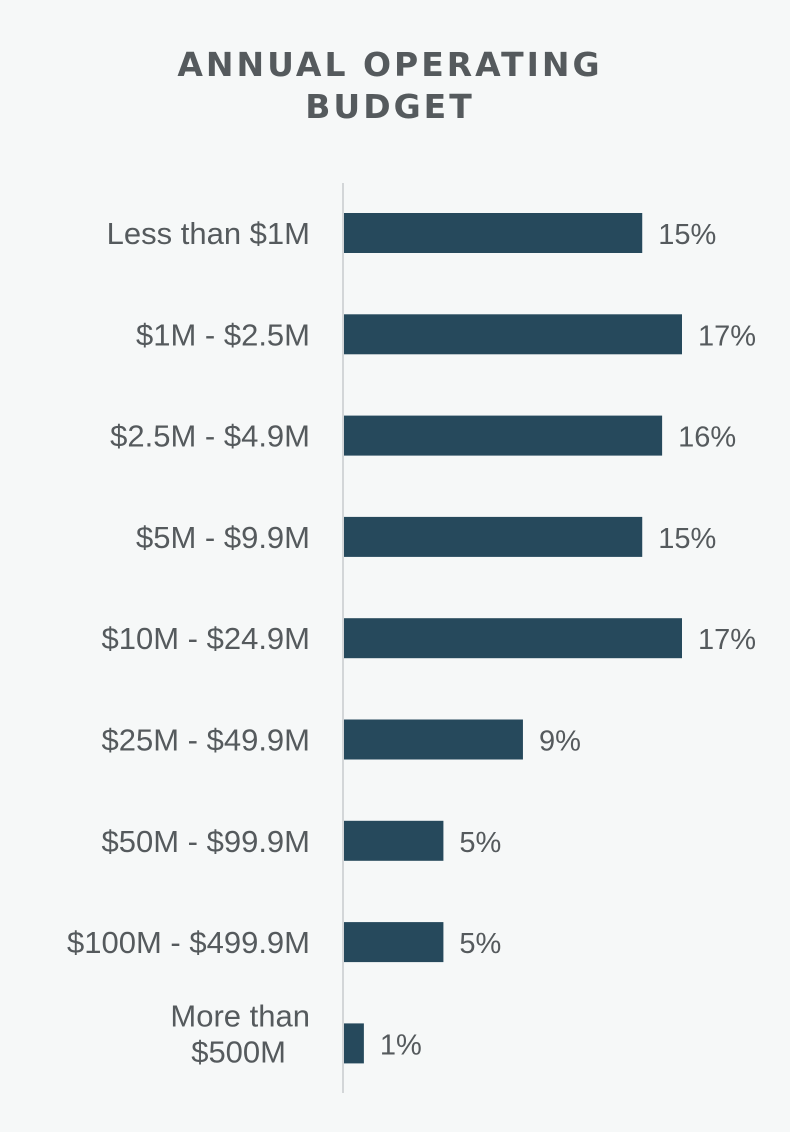  I want to click on category-label-line: $50M - $99.9M, so click(206, 841).